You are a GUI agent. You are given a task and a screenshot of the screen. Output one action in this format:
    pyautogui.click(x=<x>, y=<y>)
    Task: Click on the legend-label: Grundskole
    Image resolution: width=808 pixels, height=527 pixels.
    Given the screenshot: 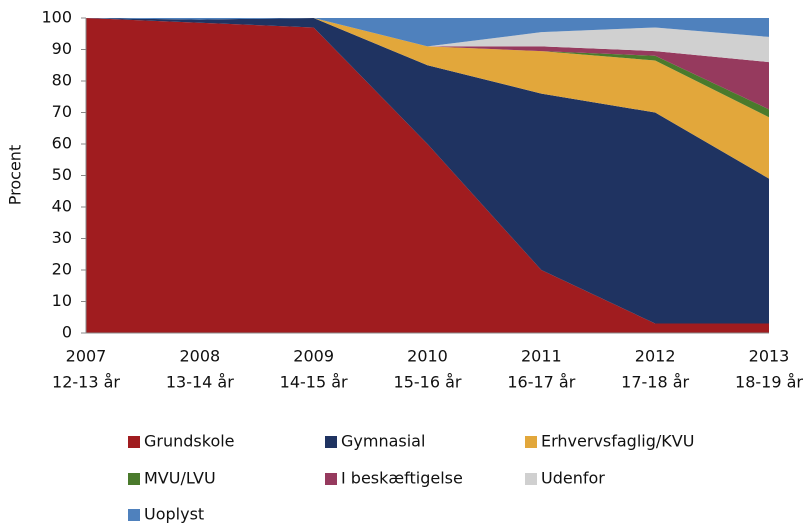 What is the action you would take?
    pyautogui.click(x=189, y=441)
    